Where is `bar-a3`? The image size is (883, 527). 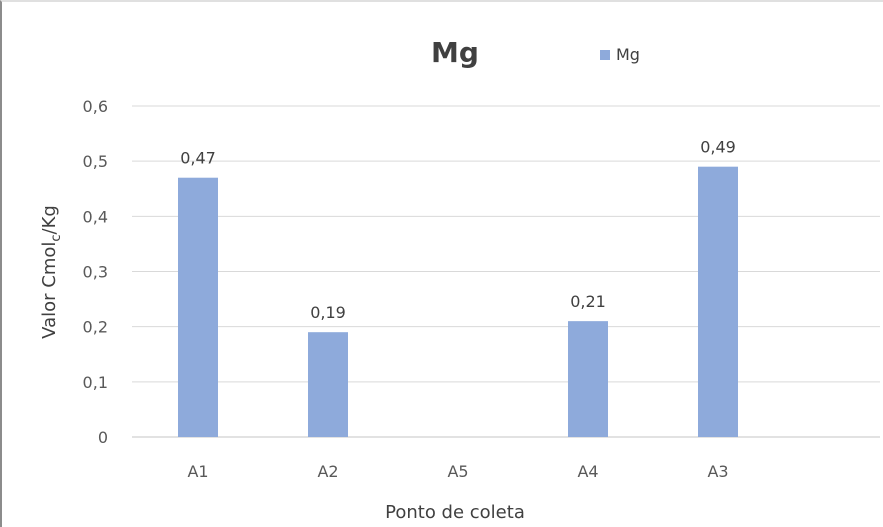
bar-a3 is located at coordinates (718, 301).